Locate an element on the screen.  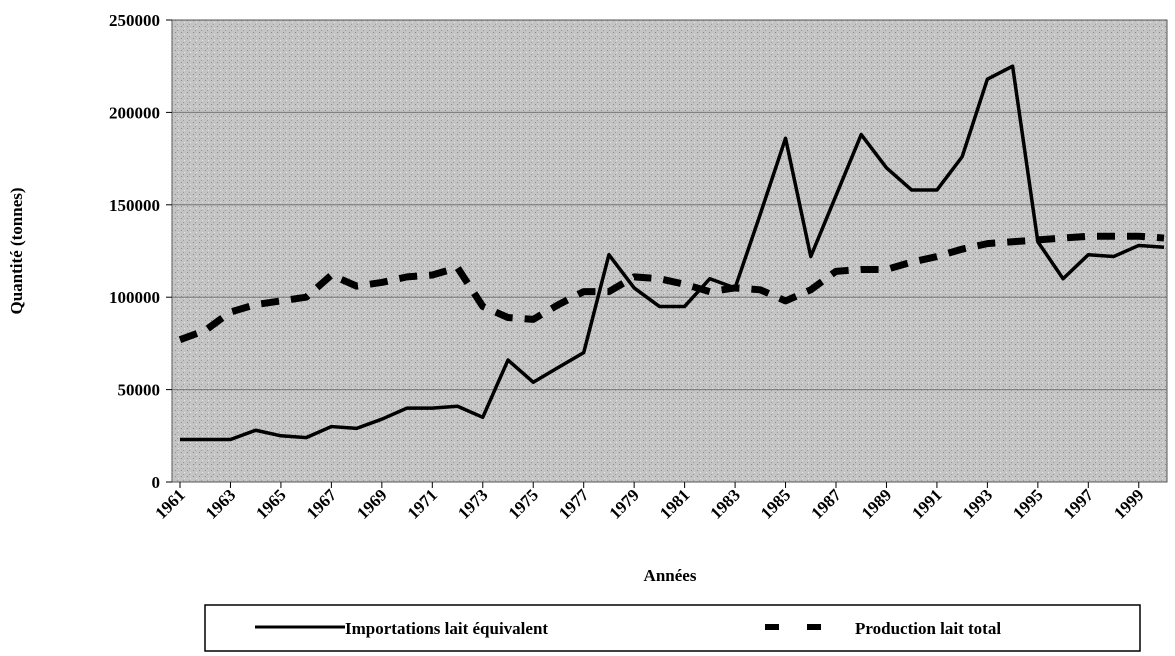
x-tick-label: 1995 is located at coordinates (1027, 503).